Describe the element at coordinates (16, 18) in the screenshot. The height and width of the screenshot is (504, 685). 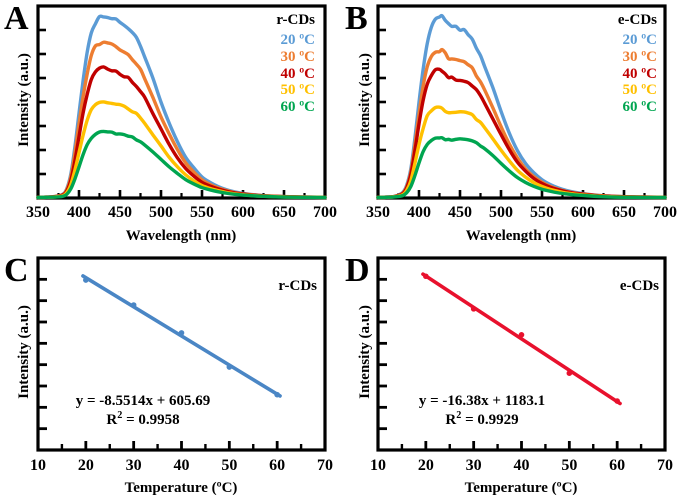
I see `panel-a-label: A` at that location.